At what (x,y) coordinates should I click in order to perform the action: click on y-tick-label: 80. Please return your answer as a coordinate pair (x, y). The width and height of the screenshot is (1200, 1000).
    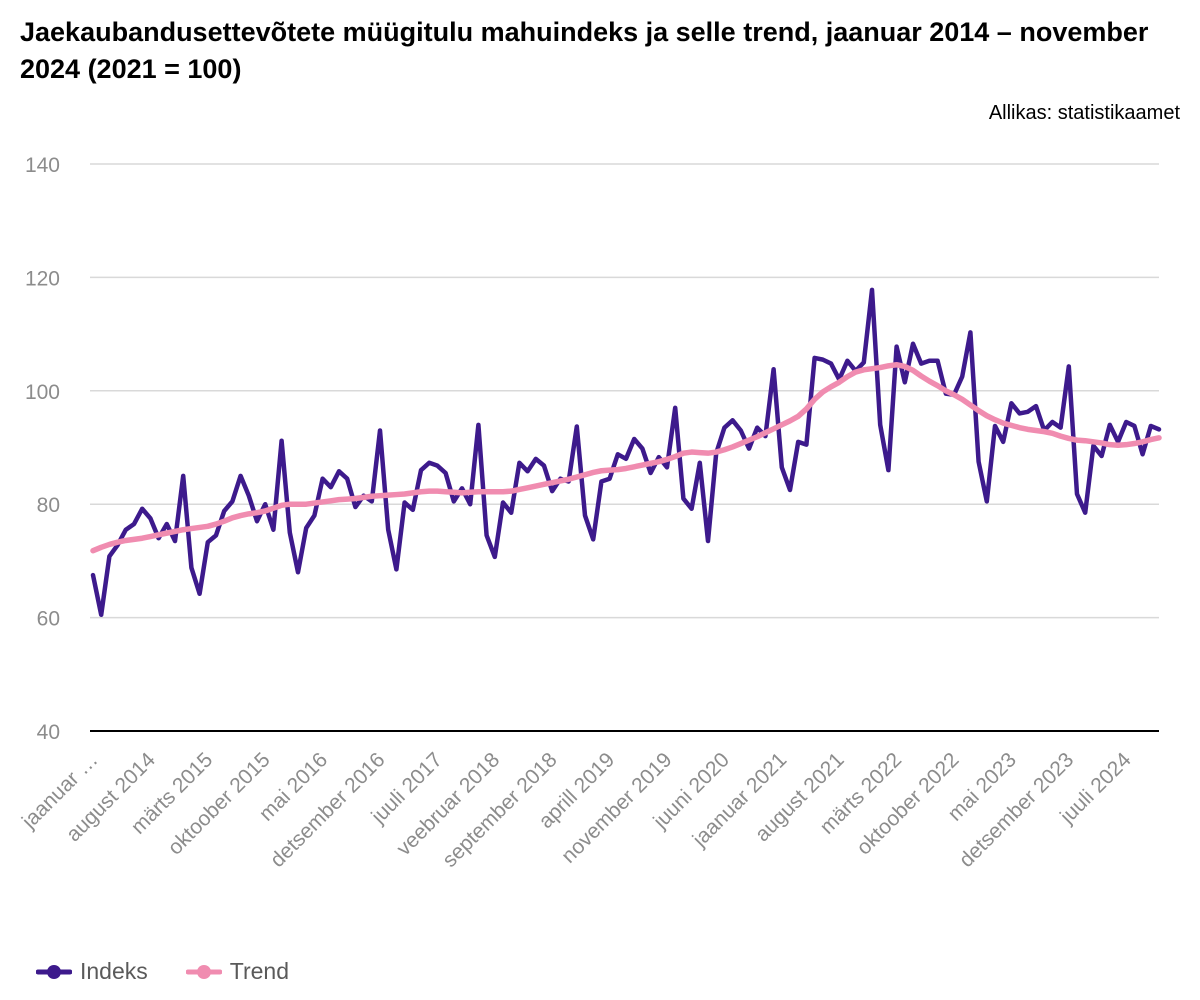
    Looking at the image, I should click on (48, 505).